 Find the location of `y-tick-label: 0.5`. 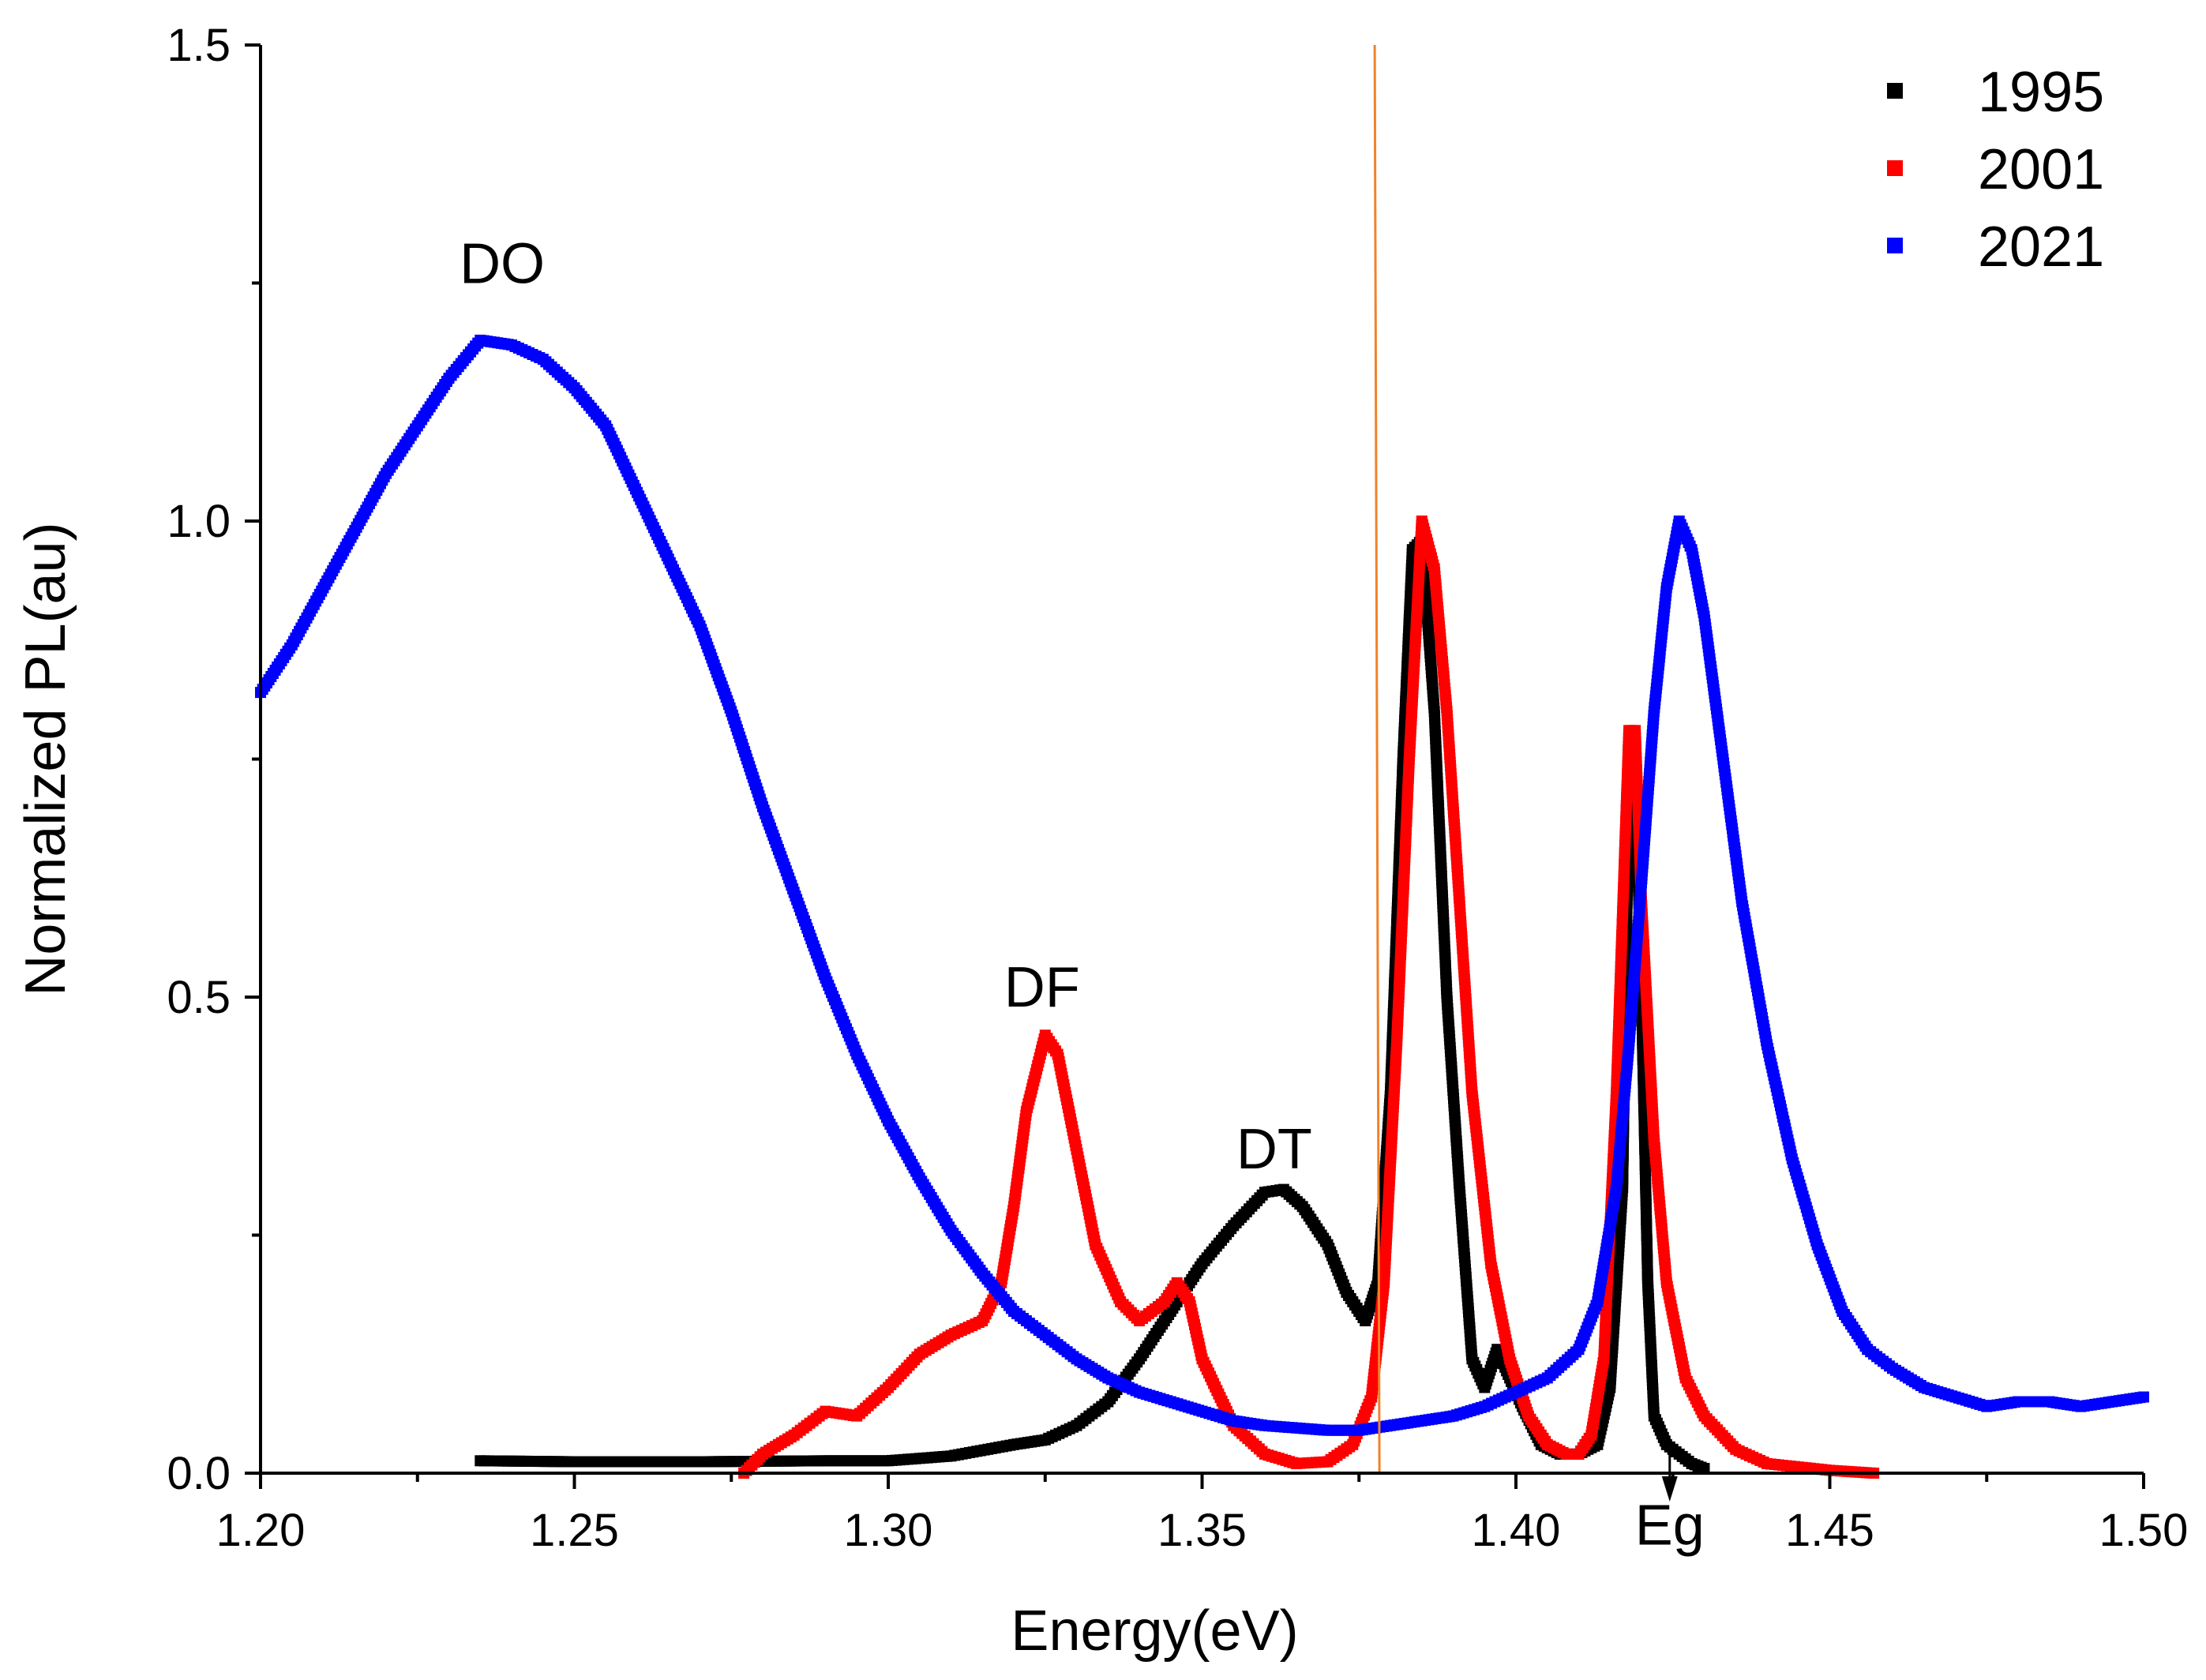

y-tick-label: 0.5 is located at coordinates (199, 997).